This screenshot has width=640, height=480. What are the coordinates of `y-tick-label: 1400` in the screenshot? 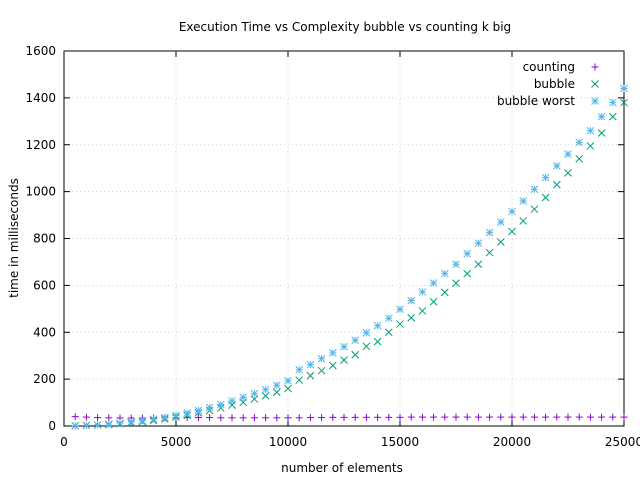 It's located at (40, 98).